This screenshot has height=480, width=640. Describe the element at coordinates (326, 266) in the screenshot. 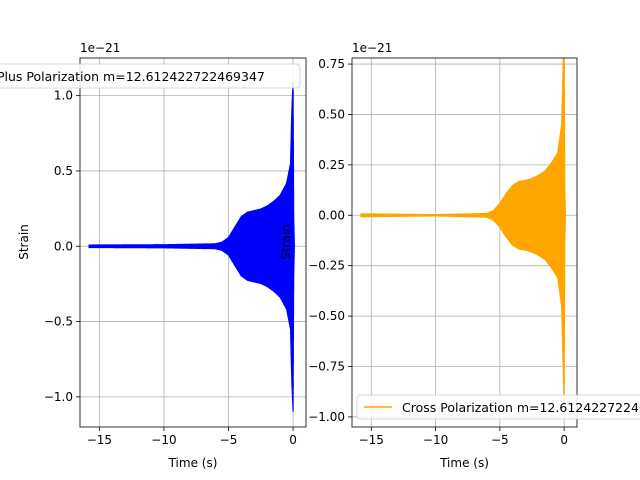

I see `y-tick-label: −0.25` at that location.